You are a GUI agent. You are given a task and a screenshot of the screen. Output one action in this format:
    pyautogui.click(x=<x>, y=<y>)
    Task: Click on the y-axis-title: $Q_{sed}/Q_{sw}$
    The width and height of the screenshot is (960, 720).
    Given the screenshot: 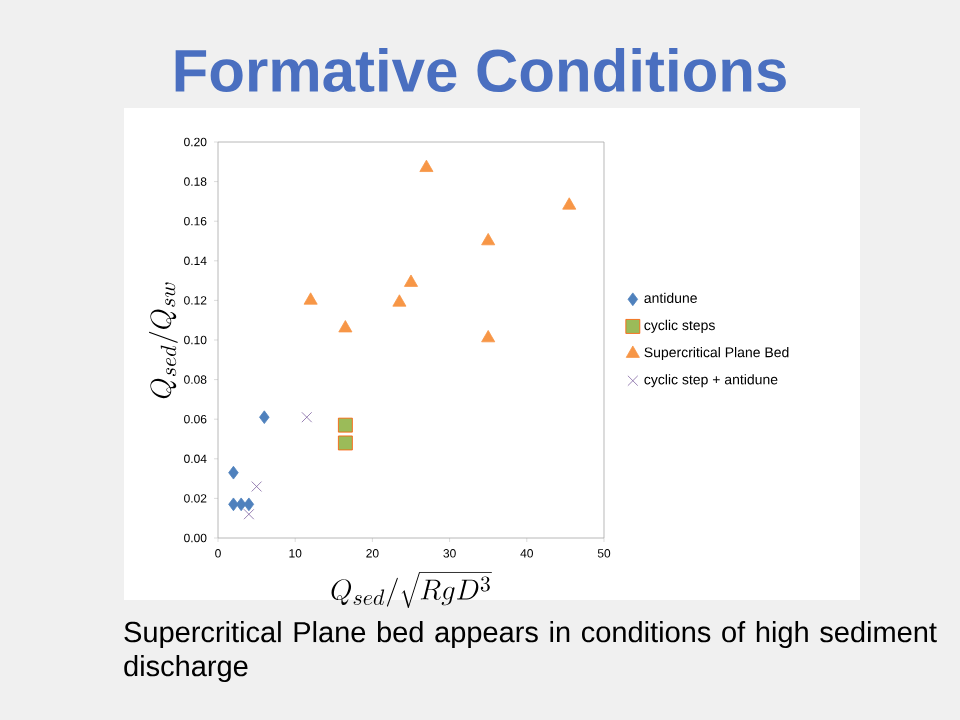 What is the action you would take?
    pyautogui.click(x=163, y=340)
    